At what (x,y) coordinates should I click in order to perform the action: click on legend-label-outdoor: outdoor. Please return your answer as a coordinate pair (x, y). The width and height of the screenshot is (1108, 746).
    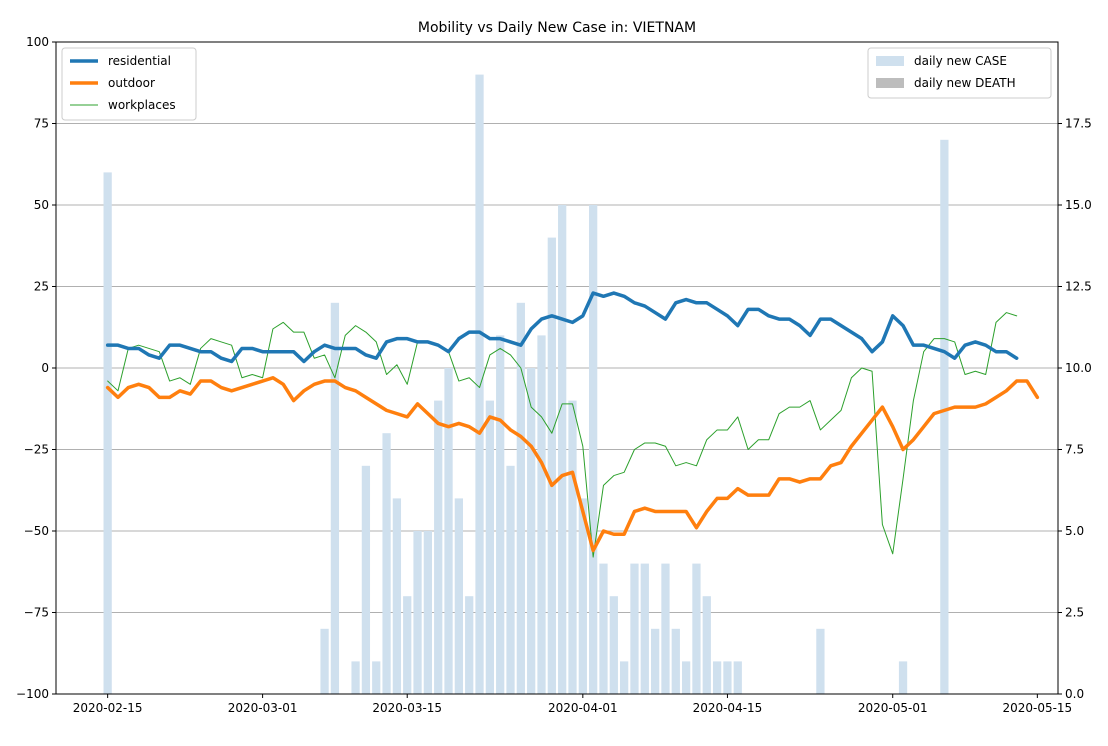
    Looking at the image, I should click on (131, 83).